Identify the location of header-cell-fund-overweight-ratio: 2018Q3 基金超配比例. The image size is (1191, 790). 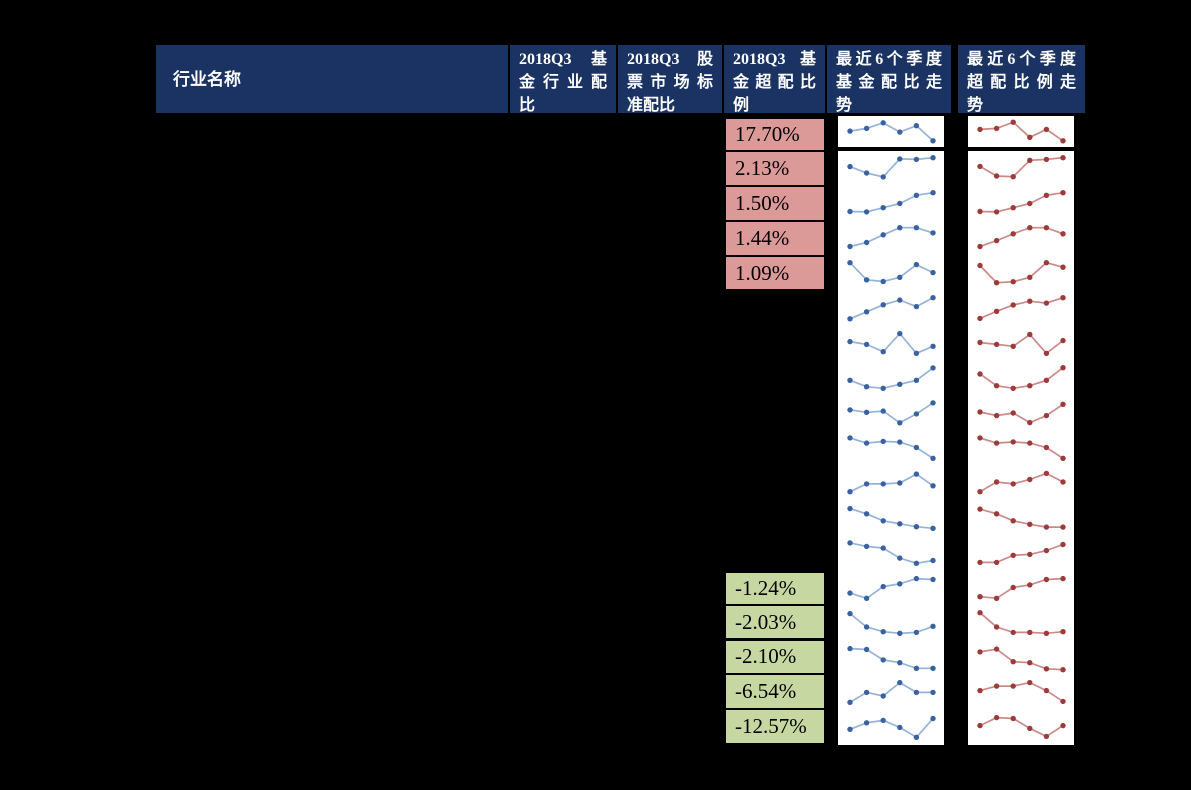
(774, 79).